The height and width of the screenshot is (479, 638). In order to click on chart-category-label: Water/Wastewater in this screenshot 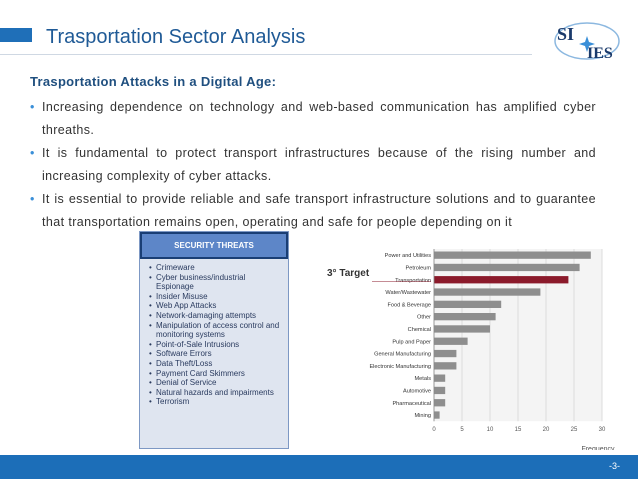, I will do `click(408, 293)`.